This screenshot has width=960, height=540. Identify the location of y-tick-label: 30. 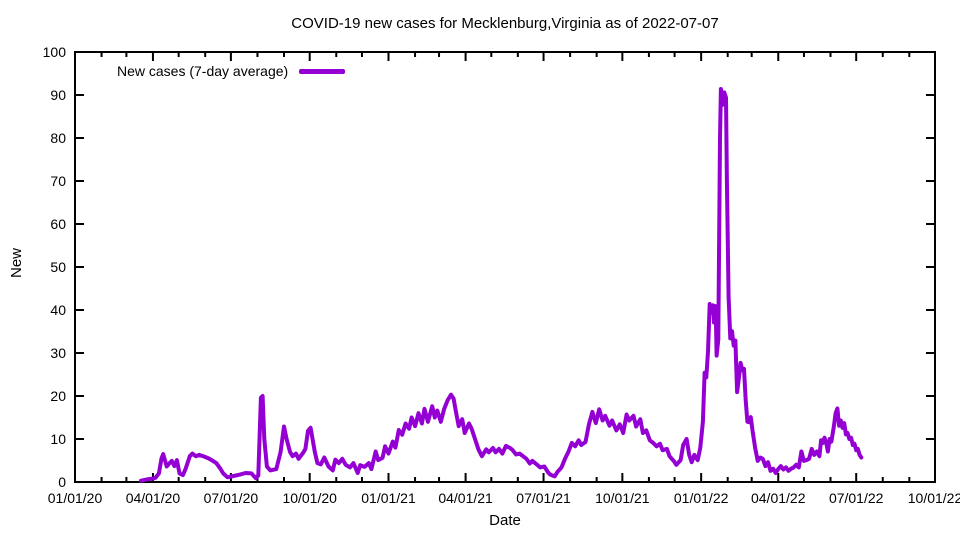
(58, 353).